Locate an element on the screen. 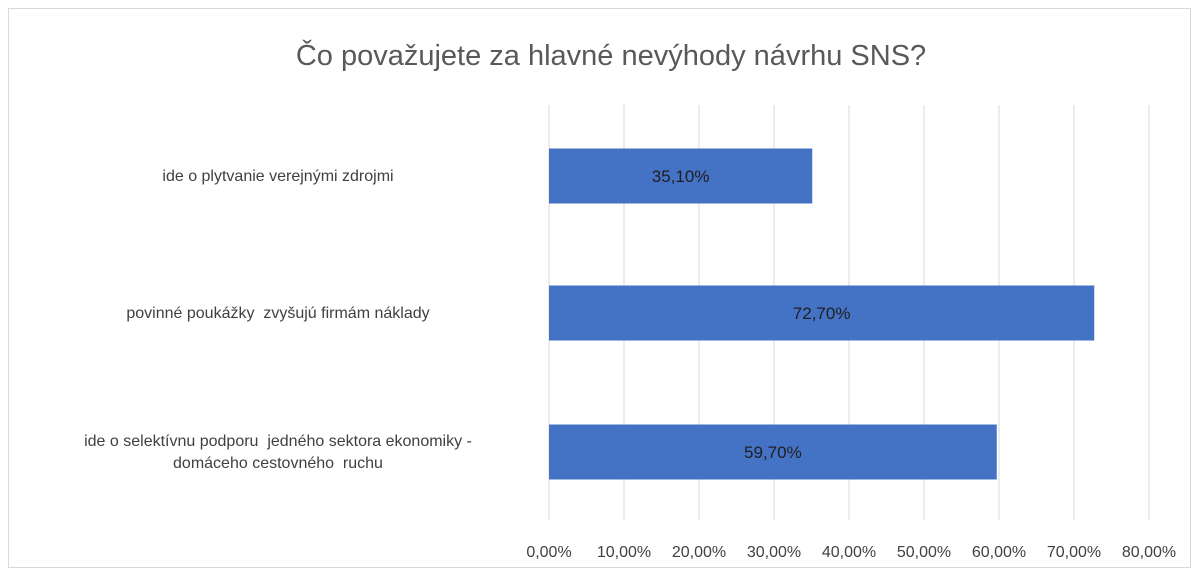  x-tick-label: 60,00% is located at coordinates (999, 552).